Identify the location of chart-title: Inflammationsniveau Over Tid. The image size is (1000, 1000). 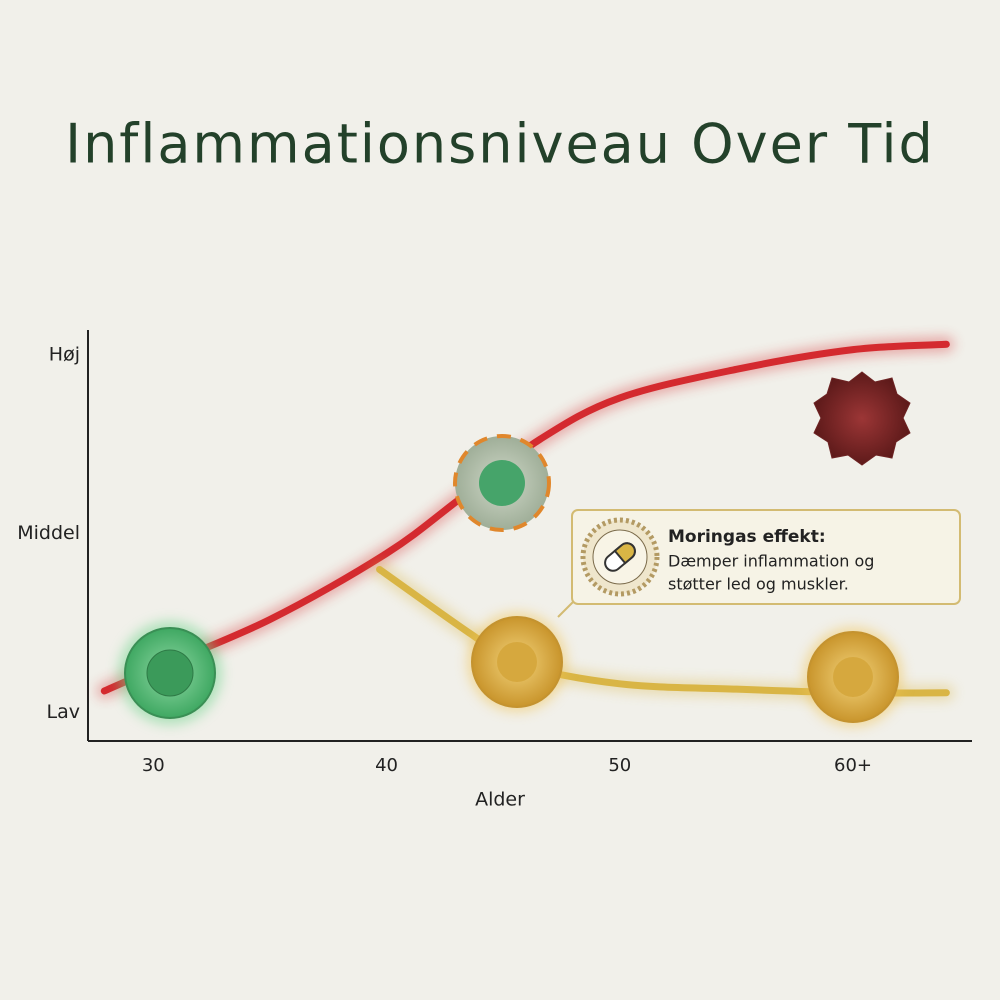
(500, 144).